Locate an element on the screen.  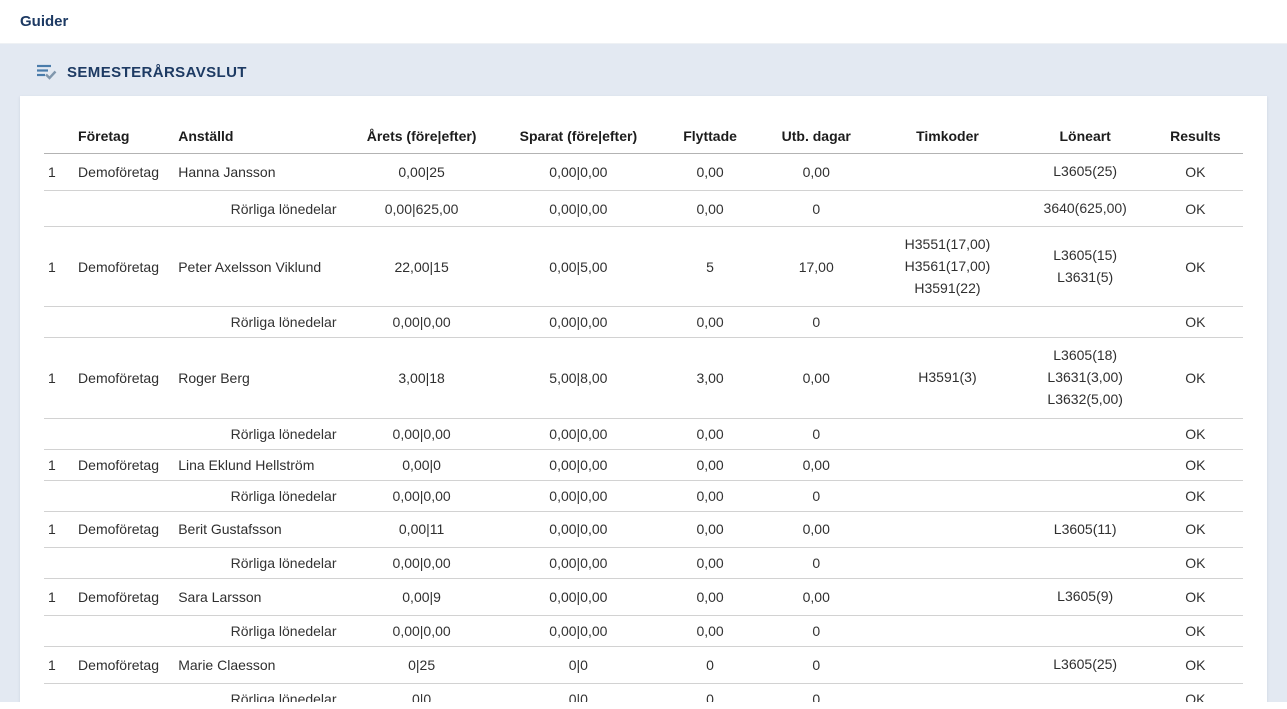
cell-employee-name: Marie Claesson is located at coordinates (260, 665).